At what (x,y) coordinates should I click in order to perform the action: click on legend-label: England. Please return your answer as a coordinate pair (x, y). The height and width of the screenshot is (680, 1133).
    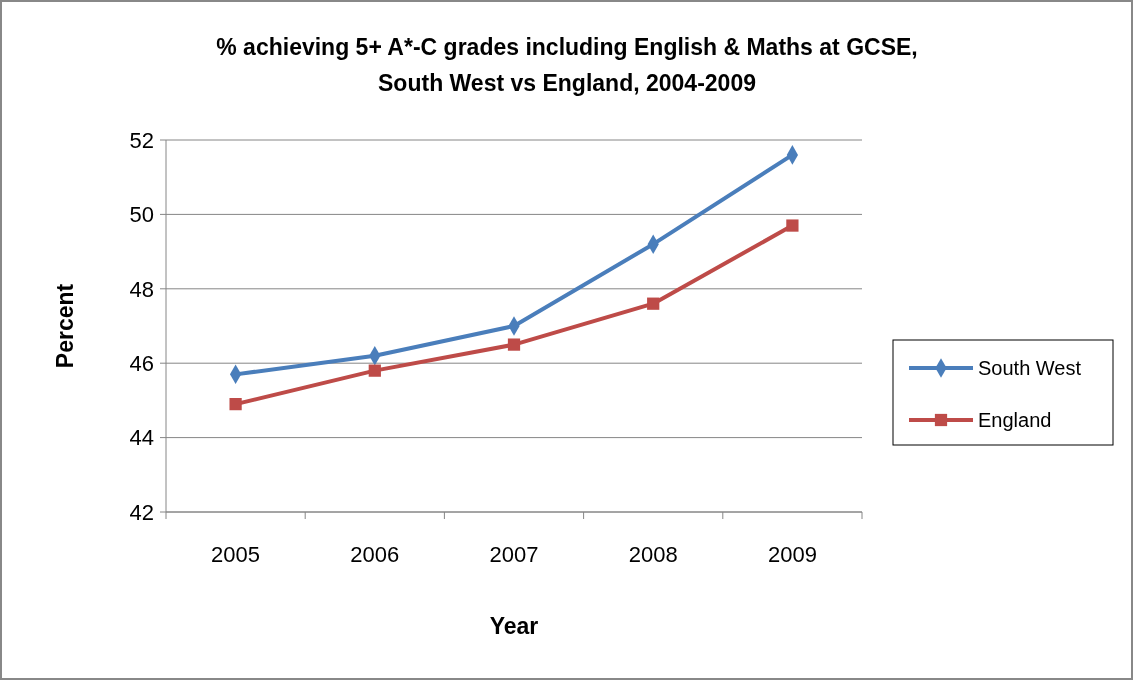
    Looking at the image, I should click on (1015, 420).